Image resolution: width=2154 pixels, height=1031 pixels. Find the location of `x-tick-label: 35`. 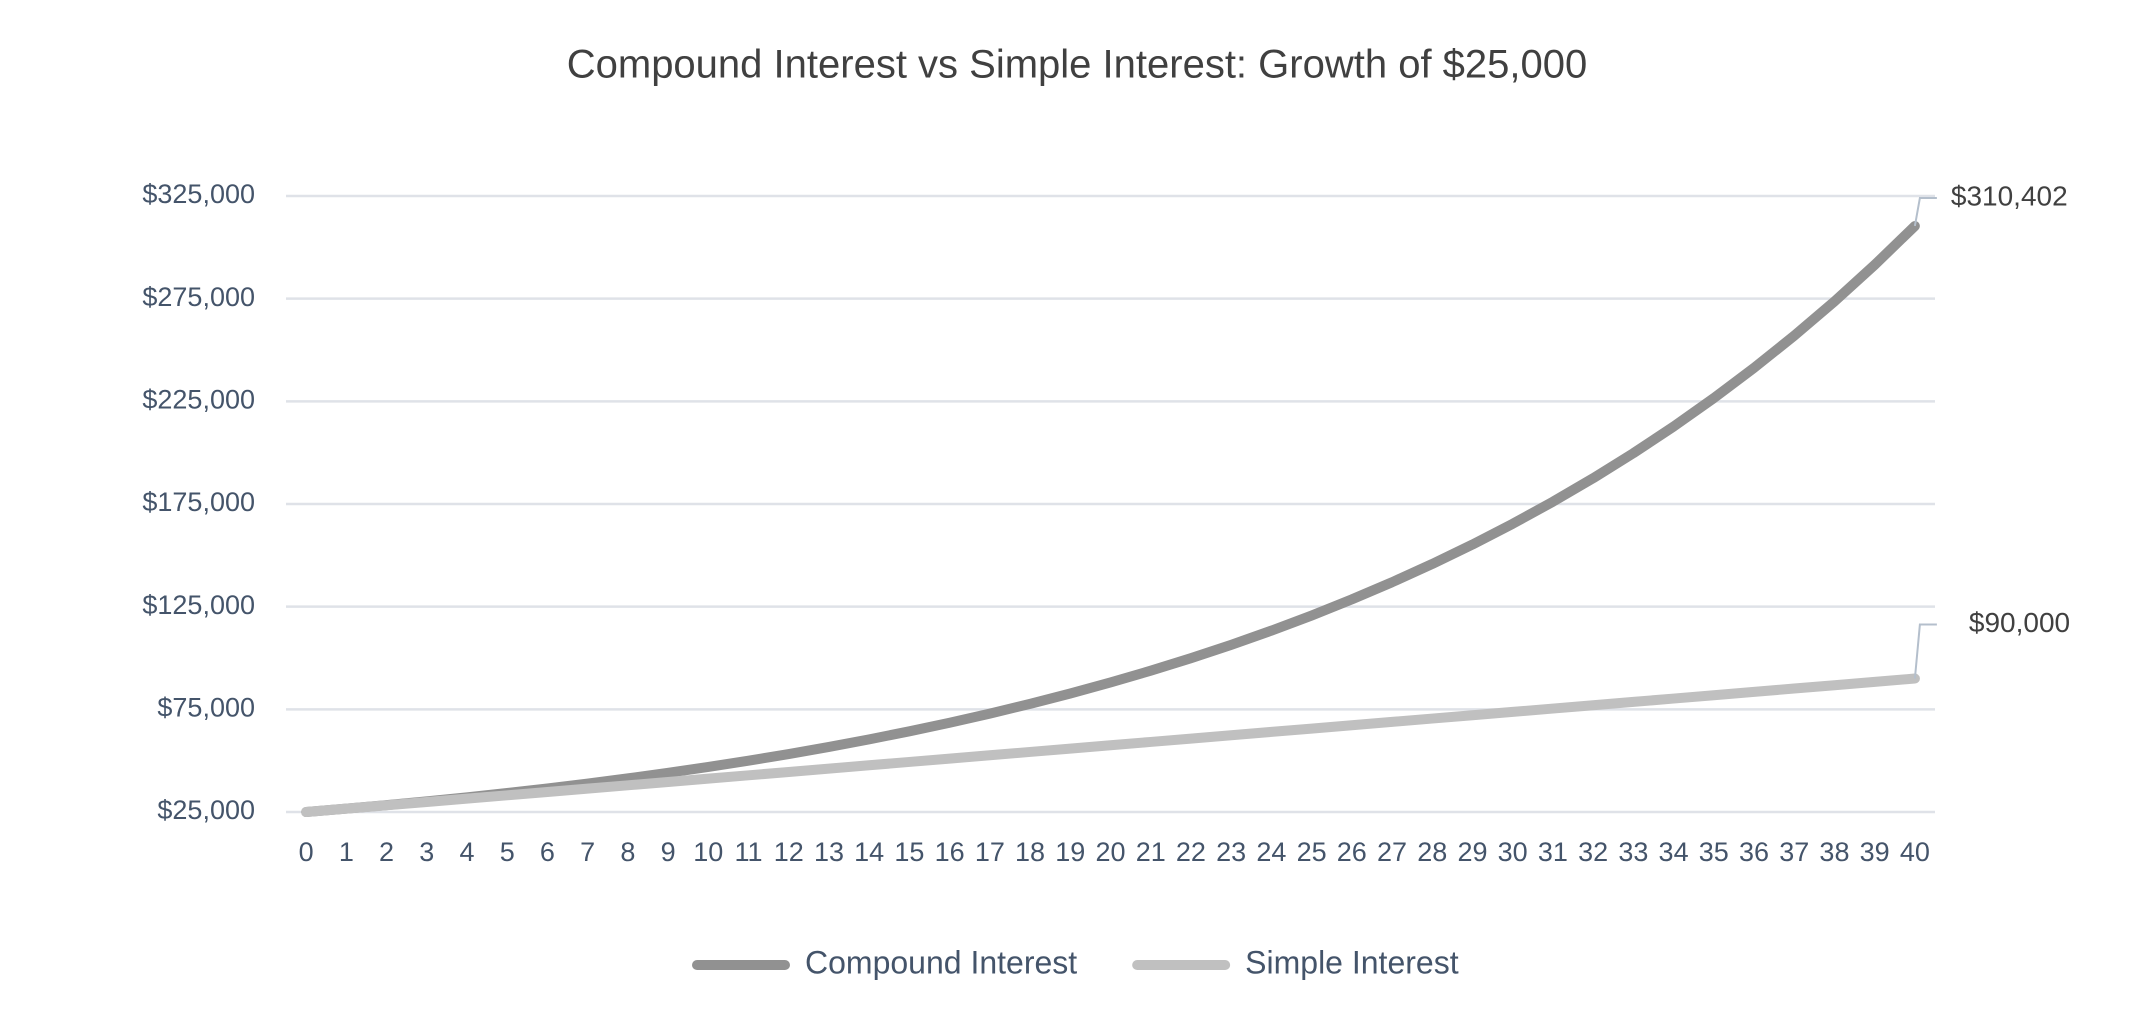

x-tick-label: 35 is located at coordinates (1714, 852).